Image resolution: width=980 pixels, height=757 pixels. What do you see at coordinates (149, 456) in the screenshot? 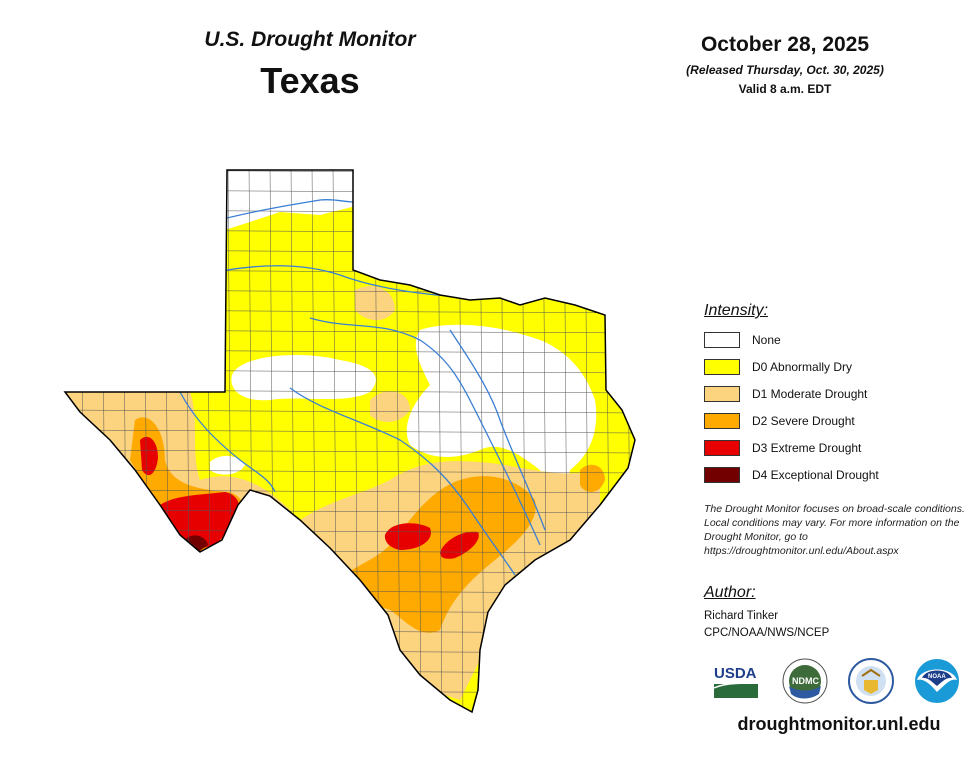
I see `d3-extreme-west-north` at bounding box center [149, 456].